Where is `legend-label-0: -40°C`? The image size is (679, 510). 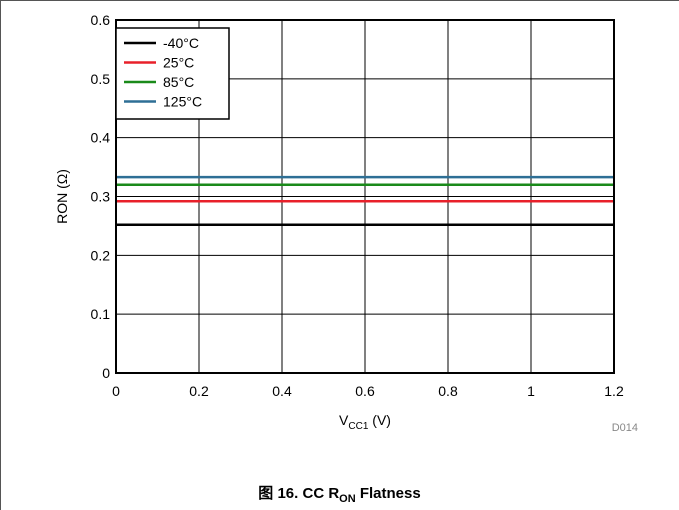
legend-label-0: -40°C is located at coordinates (181, 43).